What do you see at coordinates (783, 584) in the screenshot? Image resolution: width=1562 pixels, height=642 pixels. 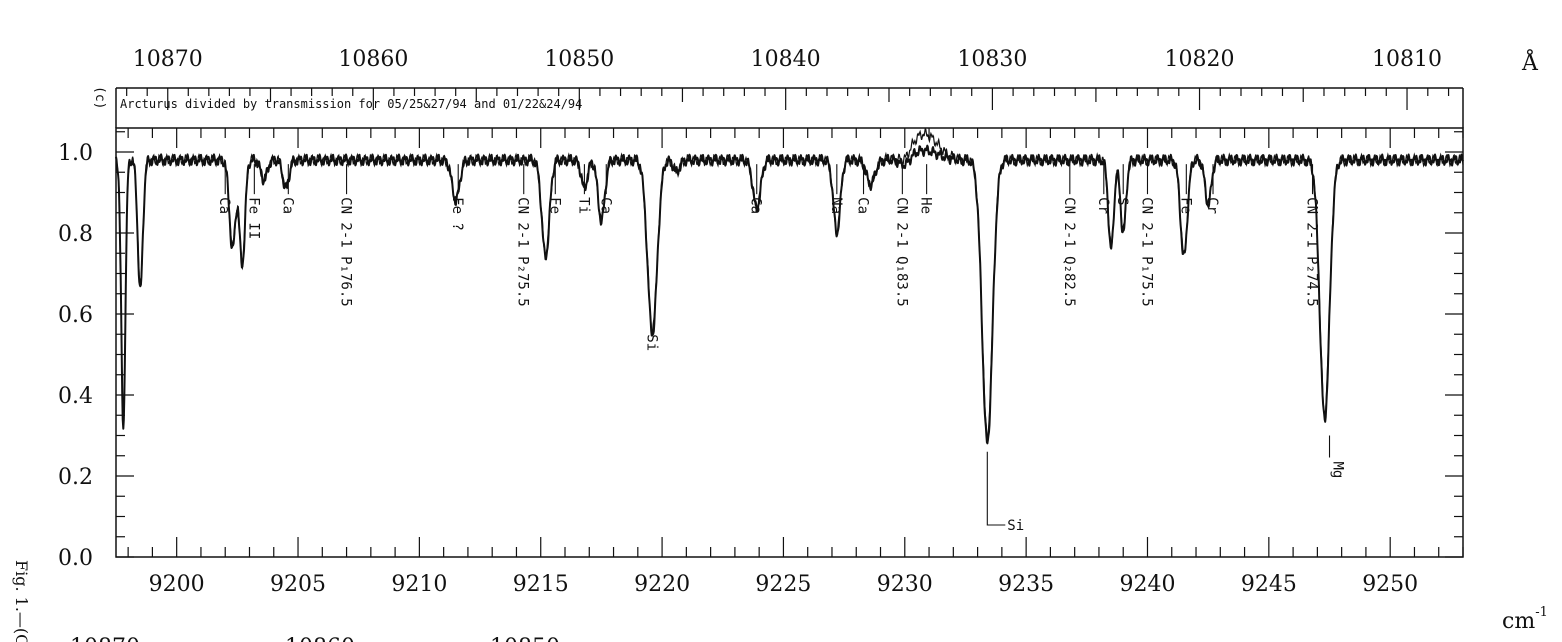 I see `x-tick-label: 9225` at bounding box center [783, 584].